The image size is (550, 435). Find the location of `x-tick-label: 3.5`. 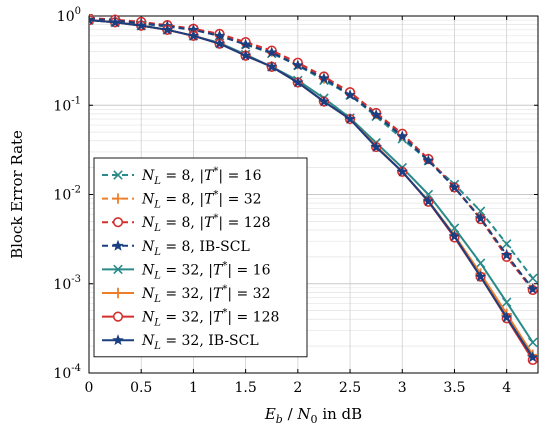

x-tick-label: 3.5 is located at coordinates (454, 388).